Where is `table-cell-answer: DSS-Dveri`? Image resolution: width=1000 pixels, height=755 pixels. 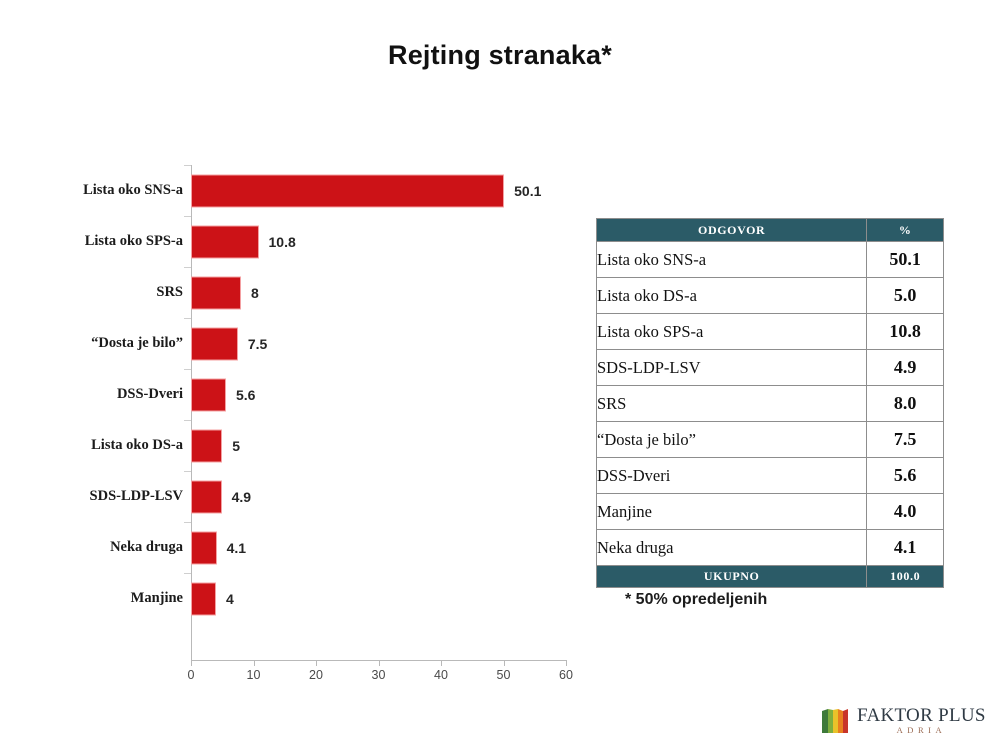
table-cell-answer: DSS-Dveri is located at coordinates (731, 475).